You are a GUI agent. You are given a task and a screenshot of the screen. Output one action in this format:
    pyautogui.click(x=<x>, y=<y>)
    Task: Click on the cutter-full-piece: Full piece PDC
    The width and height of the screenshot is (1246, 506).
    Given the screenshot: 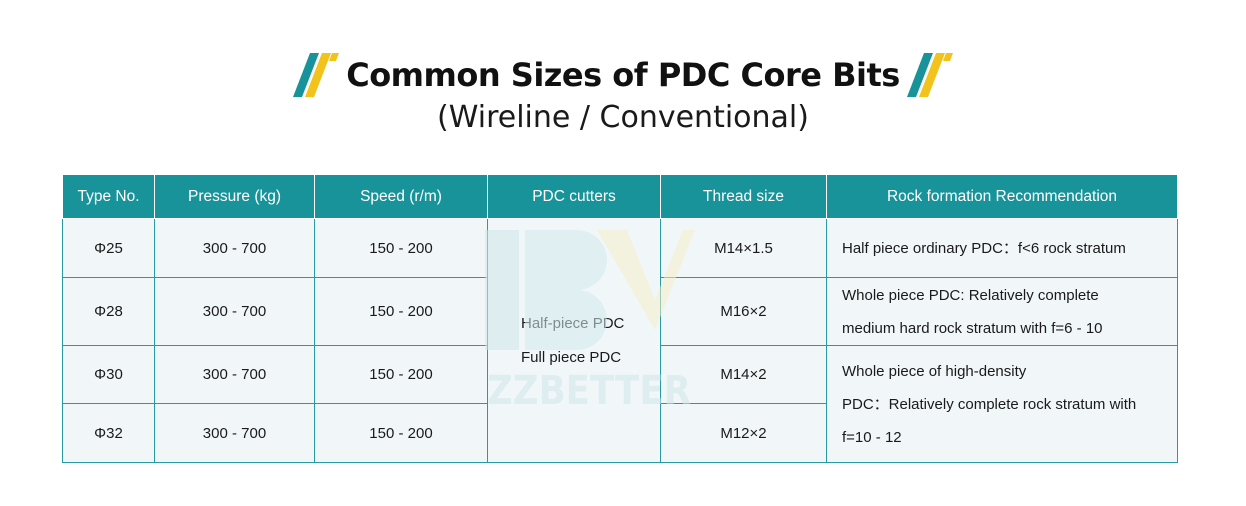 What is the action you would take?
    pyautogui.click(x=571, y=357)
    